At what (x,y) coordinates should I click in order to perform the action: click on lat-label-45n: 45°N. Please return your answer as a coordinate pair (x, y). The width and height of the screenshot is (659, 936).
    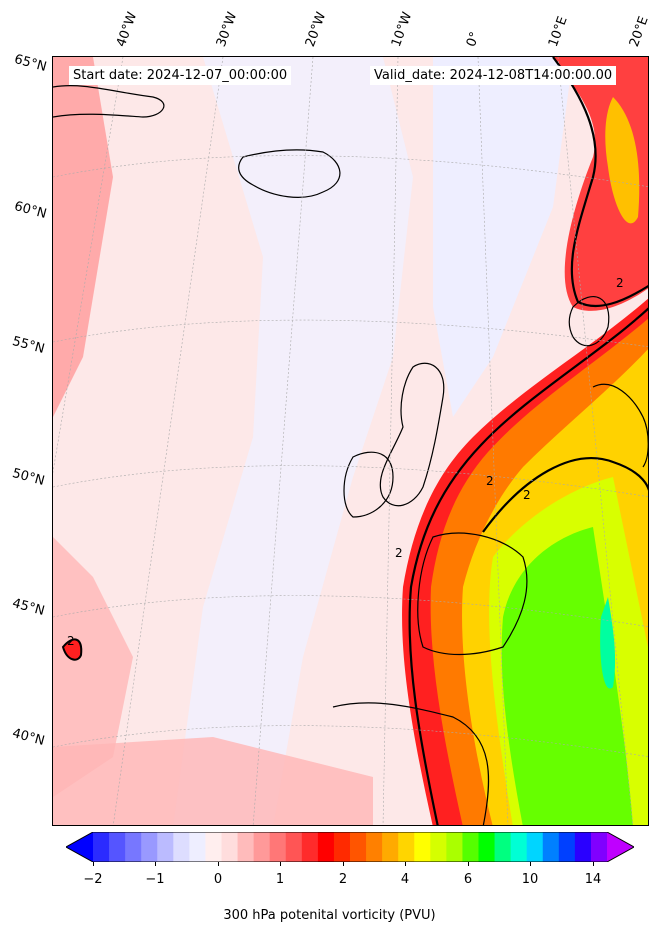
    Looking at the image, I should click on (28, 607).